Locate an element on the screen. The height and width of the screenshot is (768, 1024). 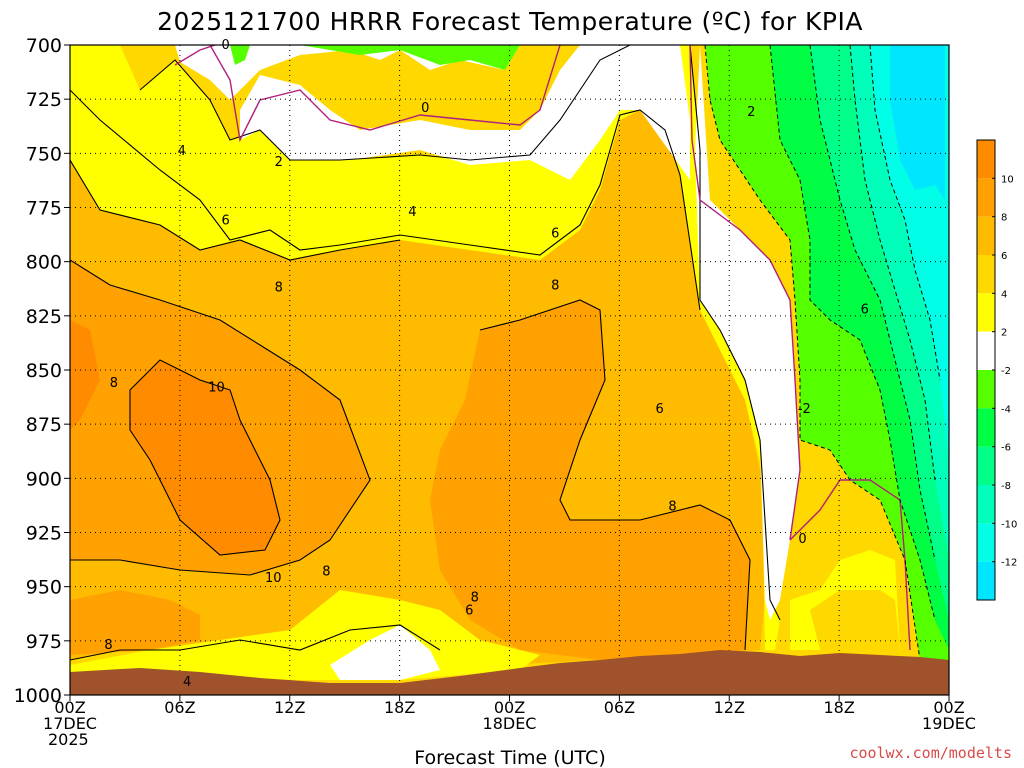
x-tick-label-30-0: 06Z is located at coordinates (619, 707).